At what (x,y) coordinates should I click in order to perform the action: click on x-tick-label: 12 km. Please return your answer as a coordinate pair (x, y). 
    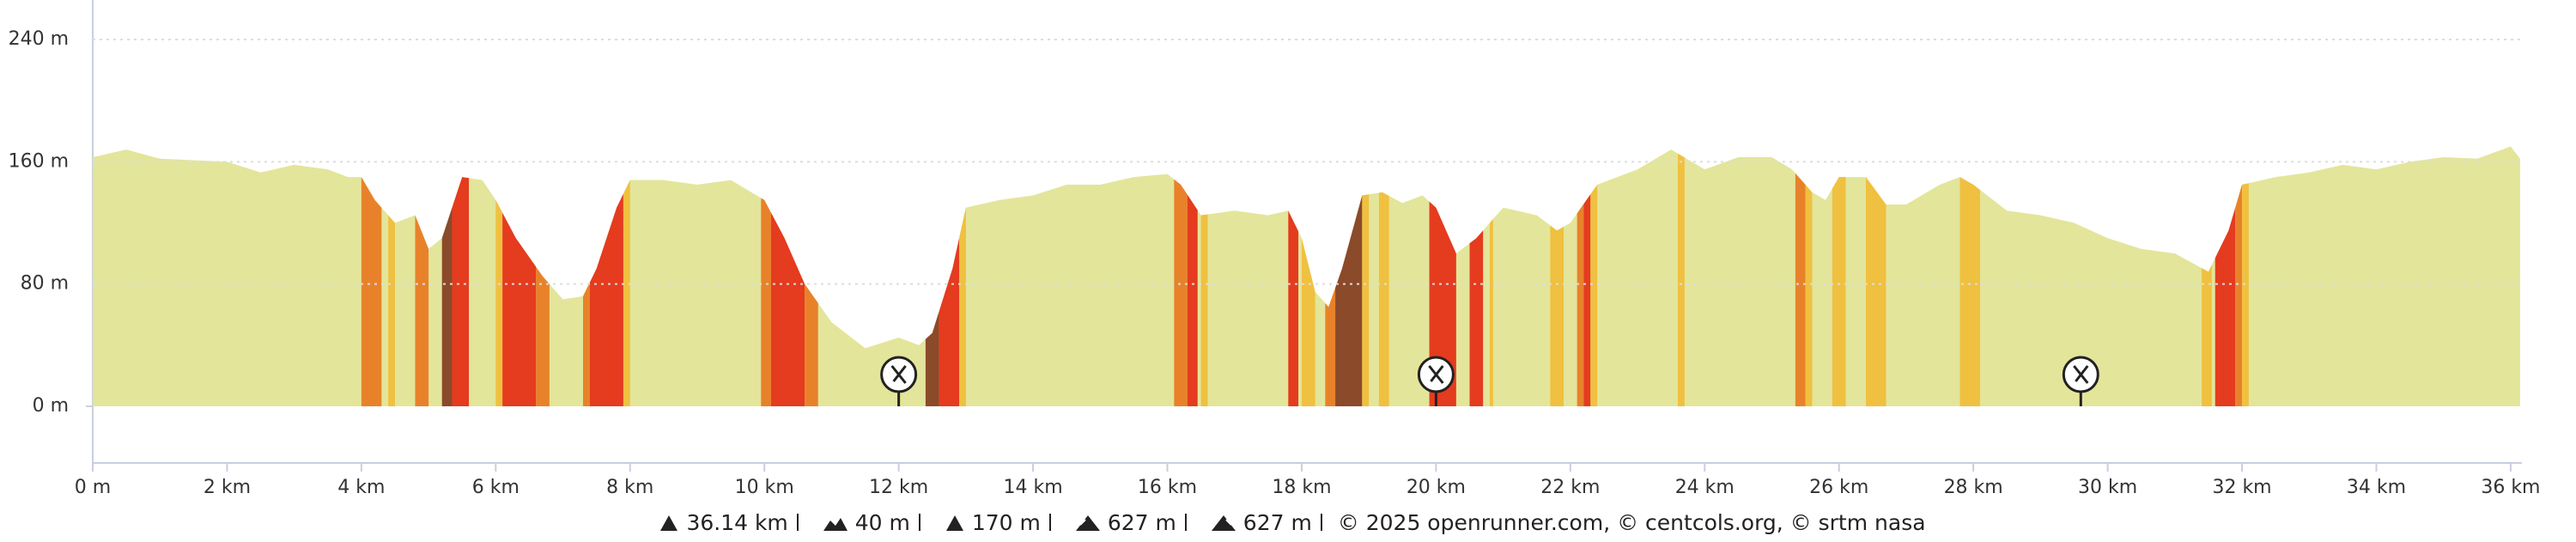
    Looking at the image, I should click on (899, 488).